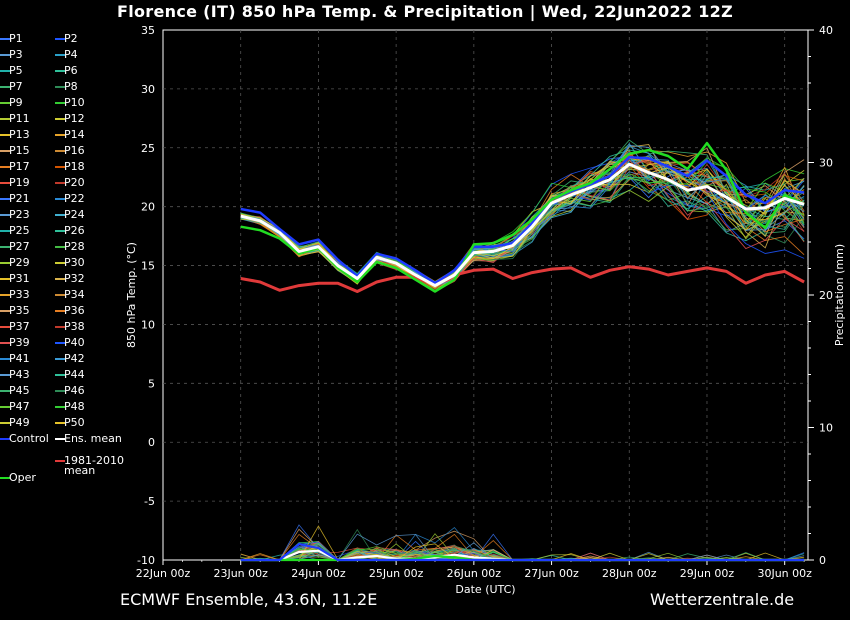 Image resolution: width=850 pixels, height=620 pixels. I want to click on legend-label: P37, so click(19, 326).